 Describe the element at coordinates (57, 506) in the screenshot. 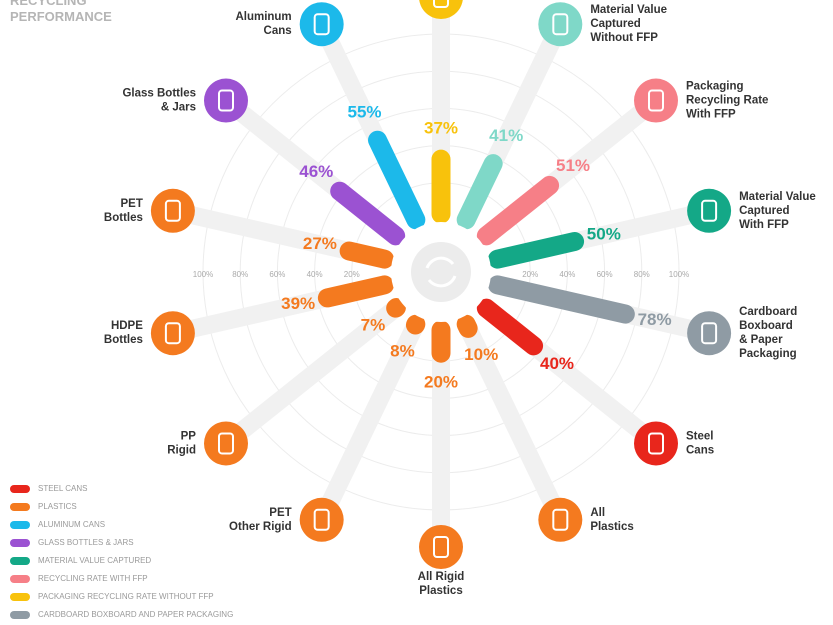

I see `legend-label: PLASTICS` at that location.